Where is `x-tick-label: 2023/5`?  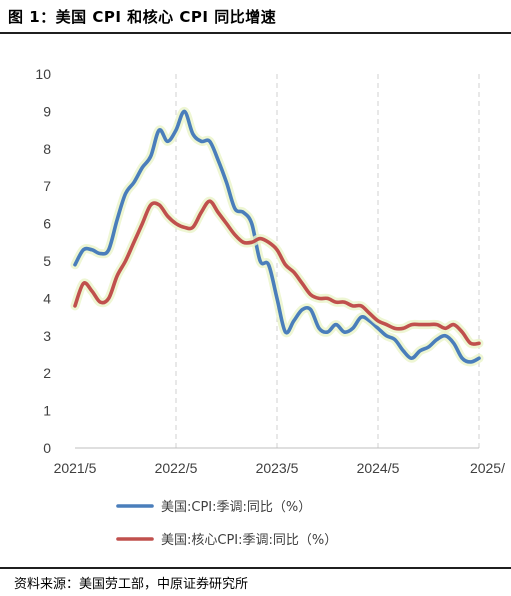 x-tick-label: 2023/5 is located at coordinates (277, 468).